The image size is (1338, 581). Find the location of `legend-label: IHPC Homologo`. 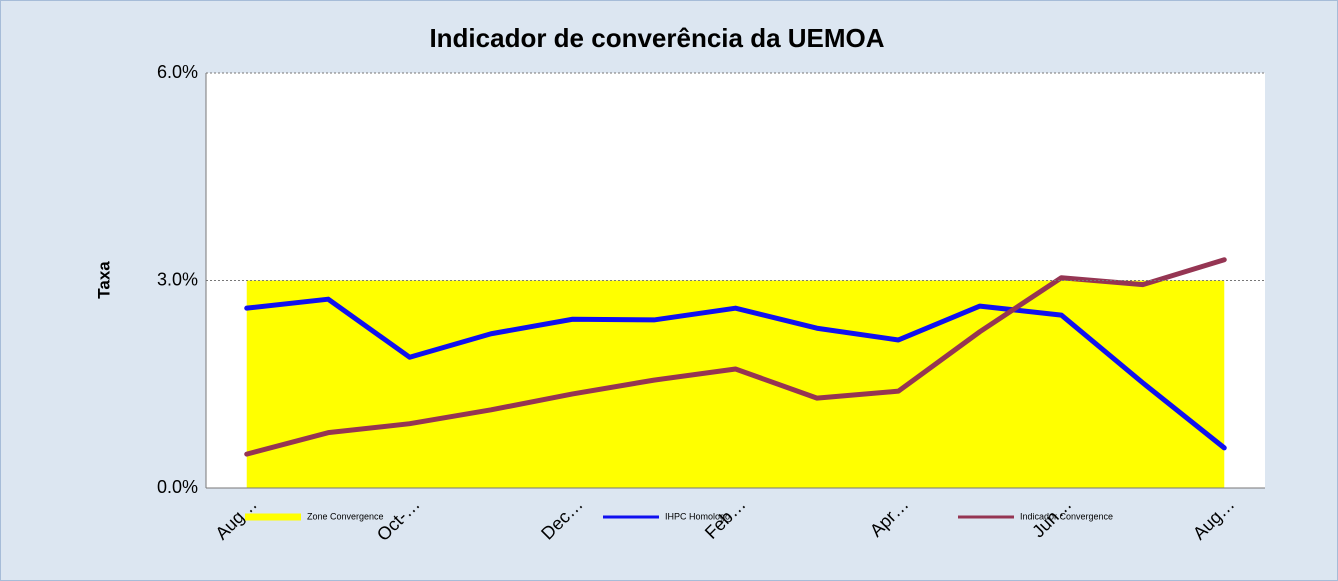

legend-label: IHPC Homologo is located at coordinates (697, 516).